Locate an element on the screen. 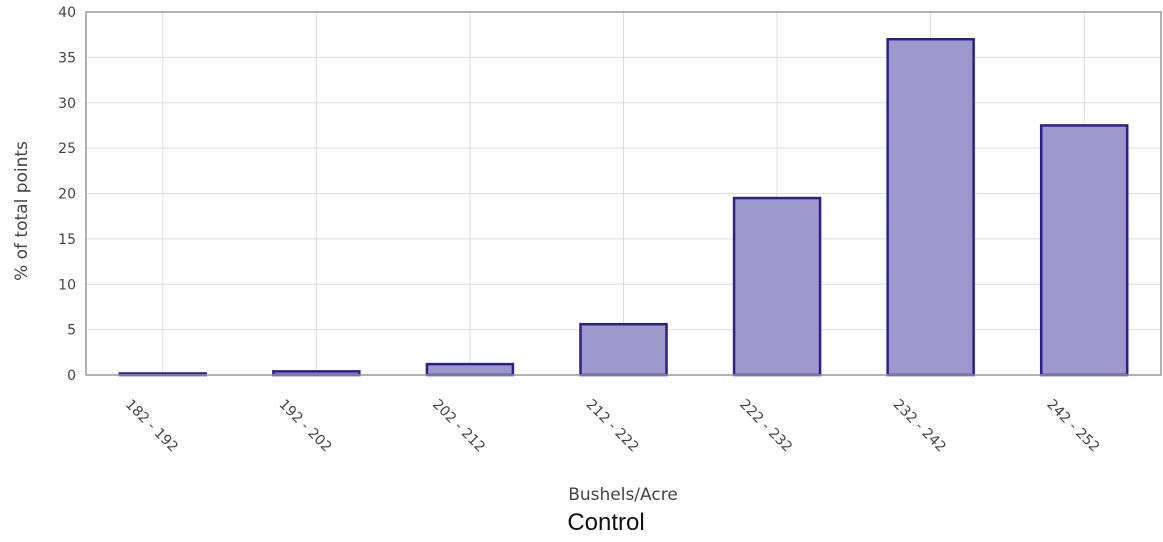 Image resolution: width=1163 pixels, height=542 pixels. y-tick-label: 20 is located at coordinates (67, 195).